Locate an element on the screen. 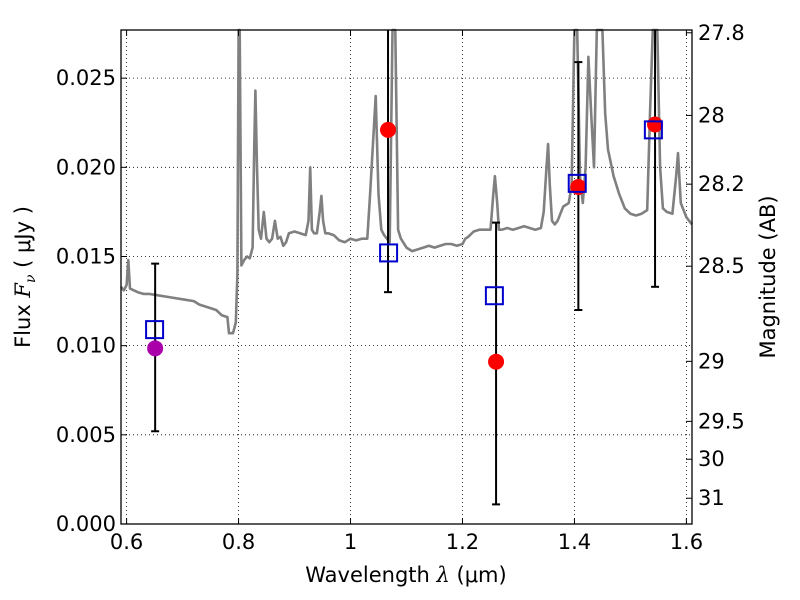 Image resolution: width=800 pixels, height=600 pixels. y-tick-label: 0.025 is located at coordinates (86, 78).